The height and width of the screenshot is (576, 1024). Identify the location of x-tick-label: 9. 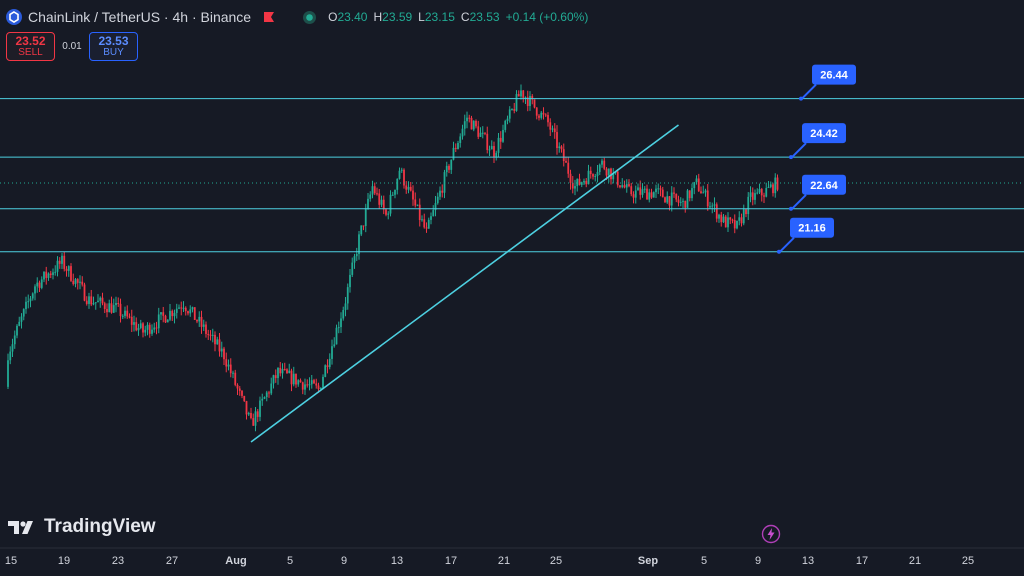
(344, 561).